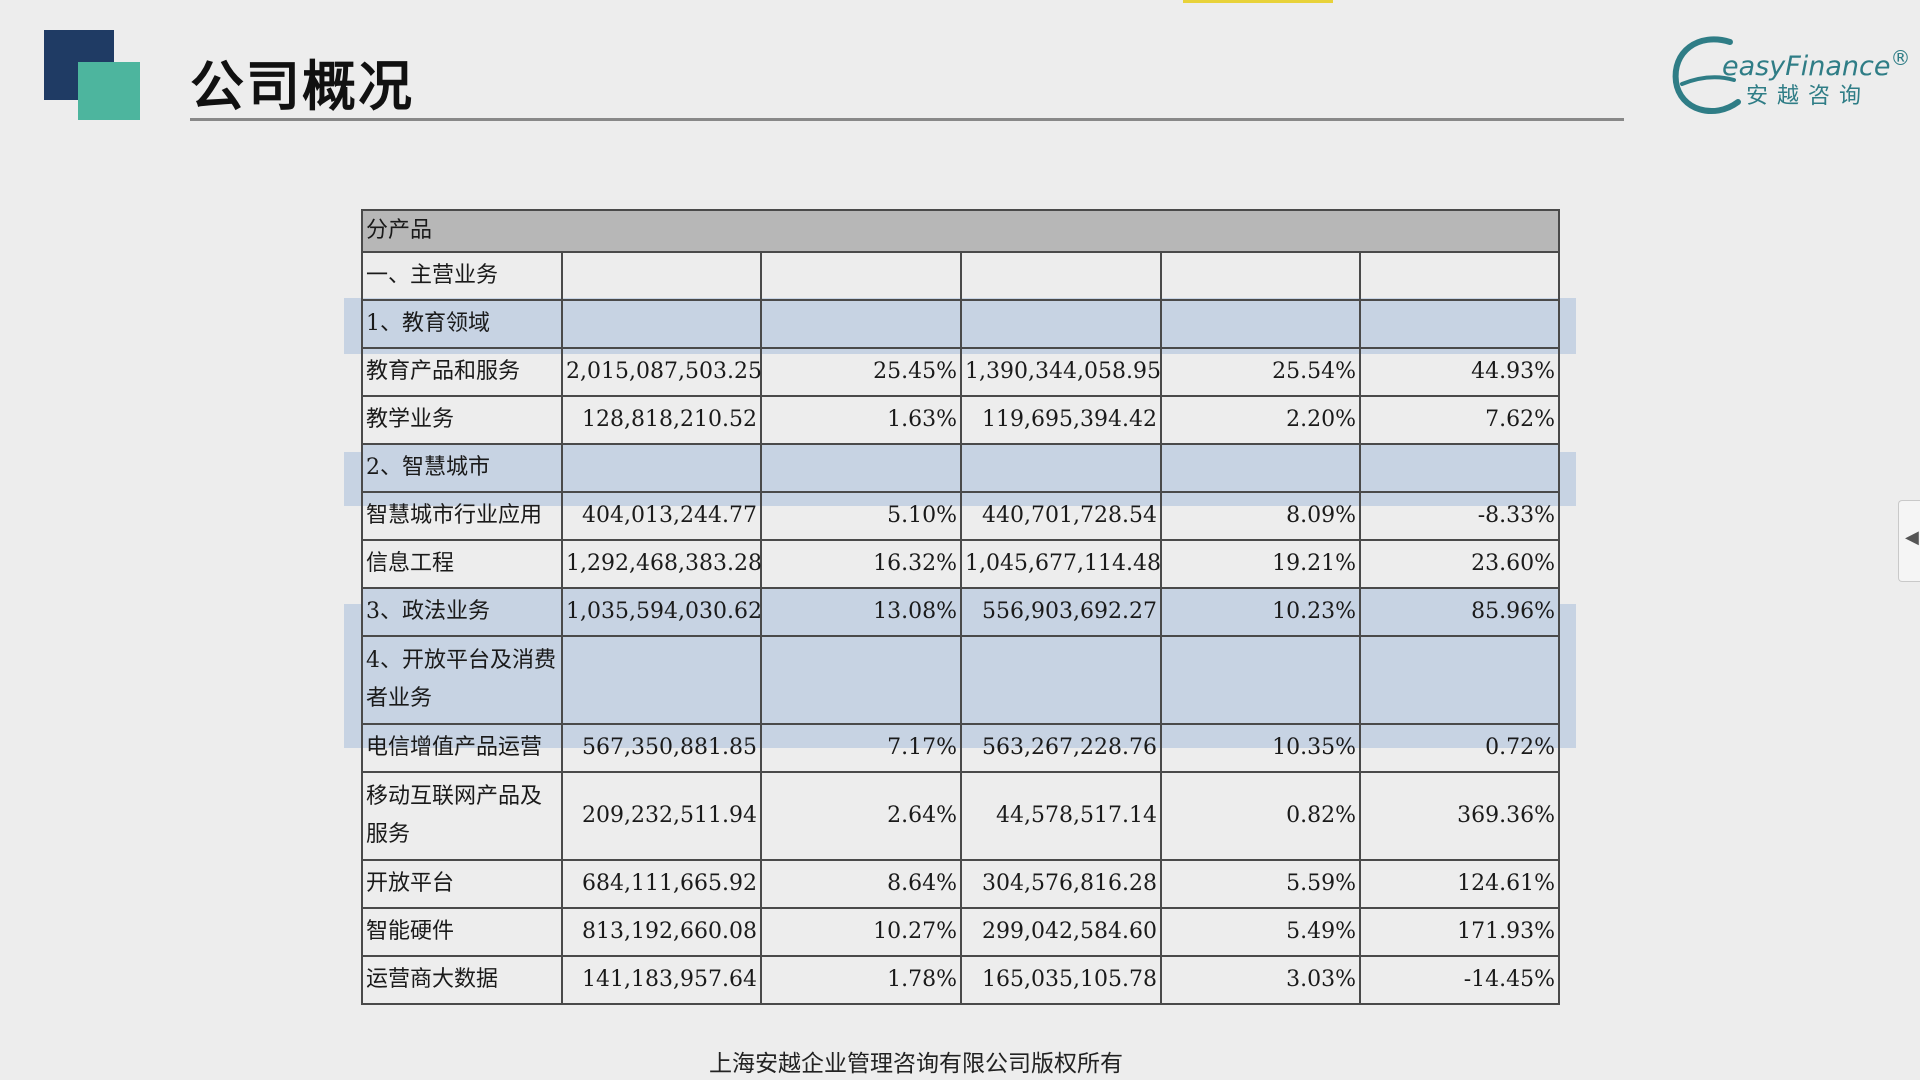  What do you see at coordinates (1061, 372) in the screenshot?
I see `row-value-cell: 1,390,344,058.95` at bounding box center [1061, 372].